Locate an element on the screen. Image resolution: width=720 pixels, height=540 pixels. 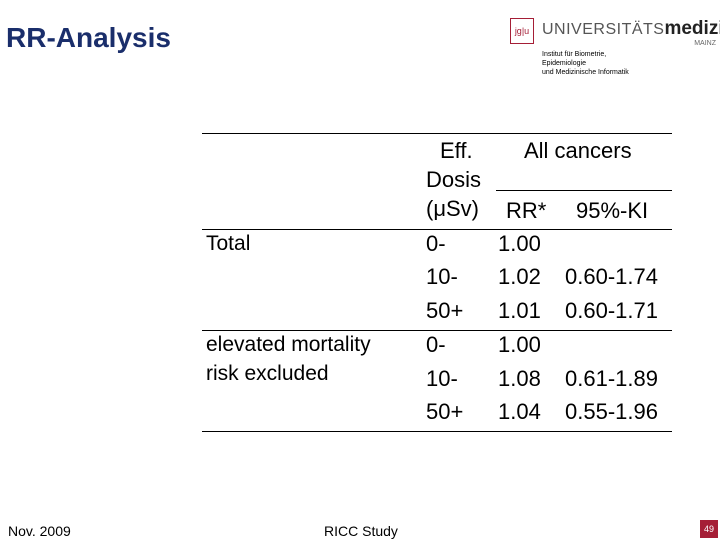
header-dose-line-1: Eff. is located at coordinates (456, 150).